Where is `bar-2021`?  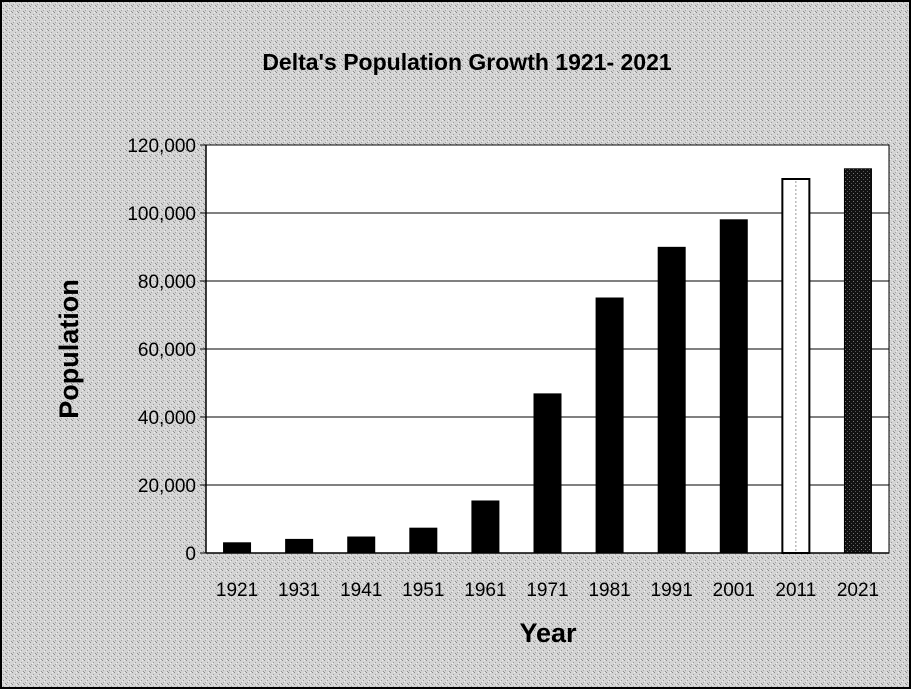 bar-2021 is located at coordinates (857, 361).